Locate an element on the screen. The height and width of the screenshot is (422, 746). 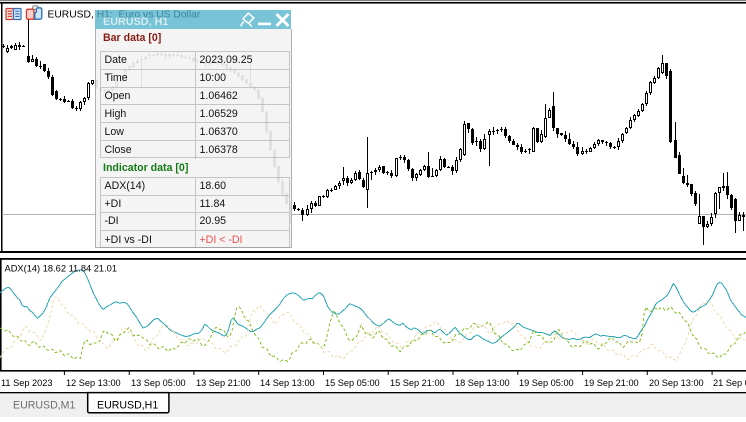
svg-text: 15 Sep 05:00 is located at coordinates (352, 383).